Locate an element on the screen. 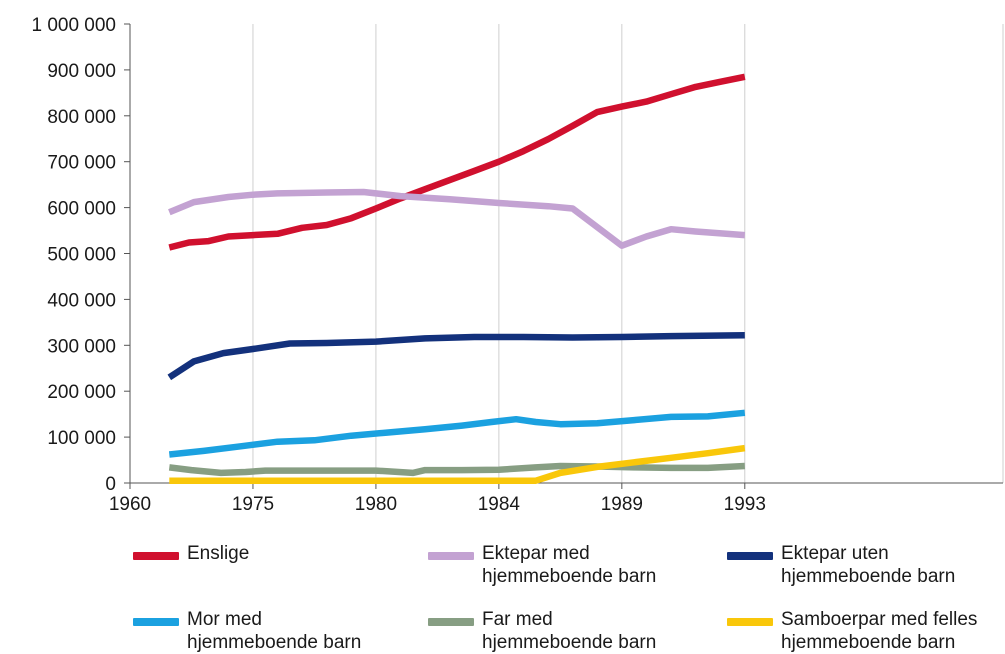  y-tick-label: 100 000 is located at coordinates (81, 438).